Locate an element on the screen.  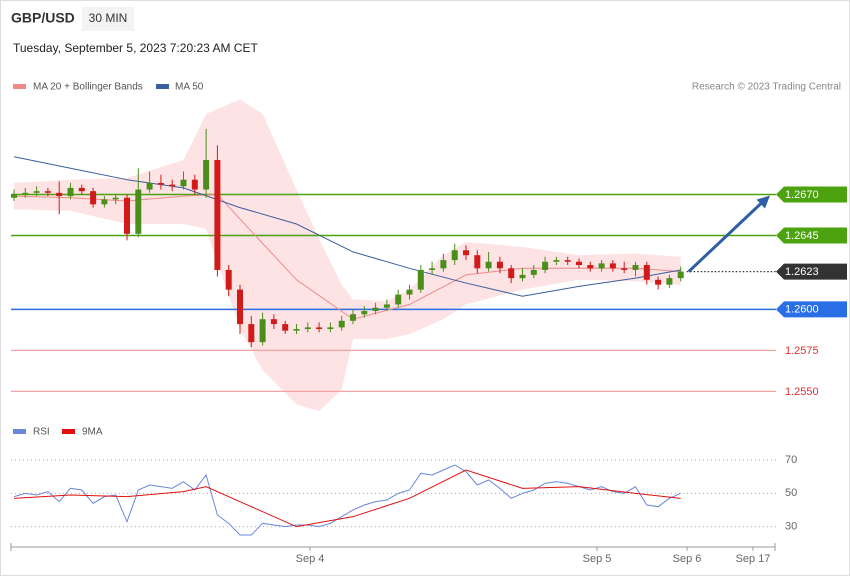
credit: Research © 2023 Trading Central is located at coordinates (766, 87).